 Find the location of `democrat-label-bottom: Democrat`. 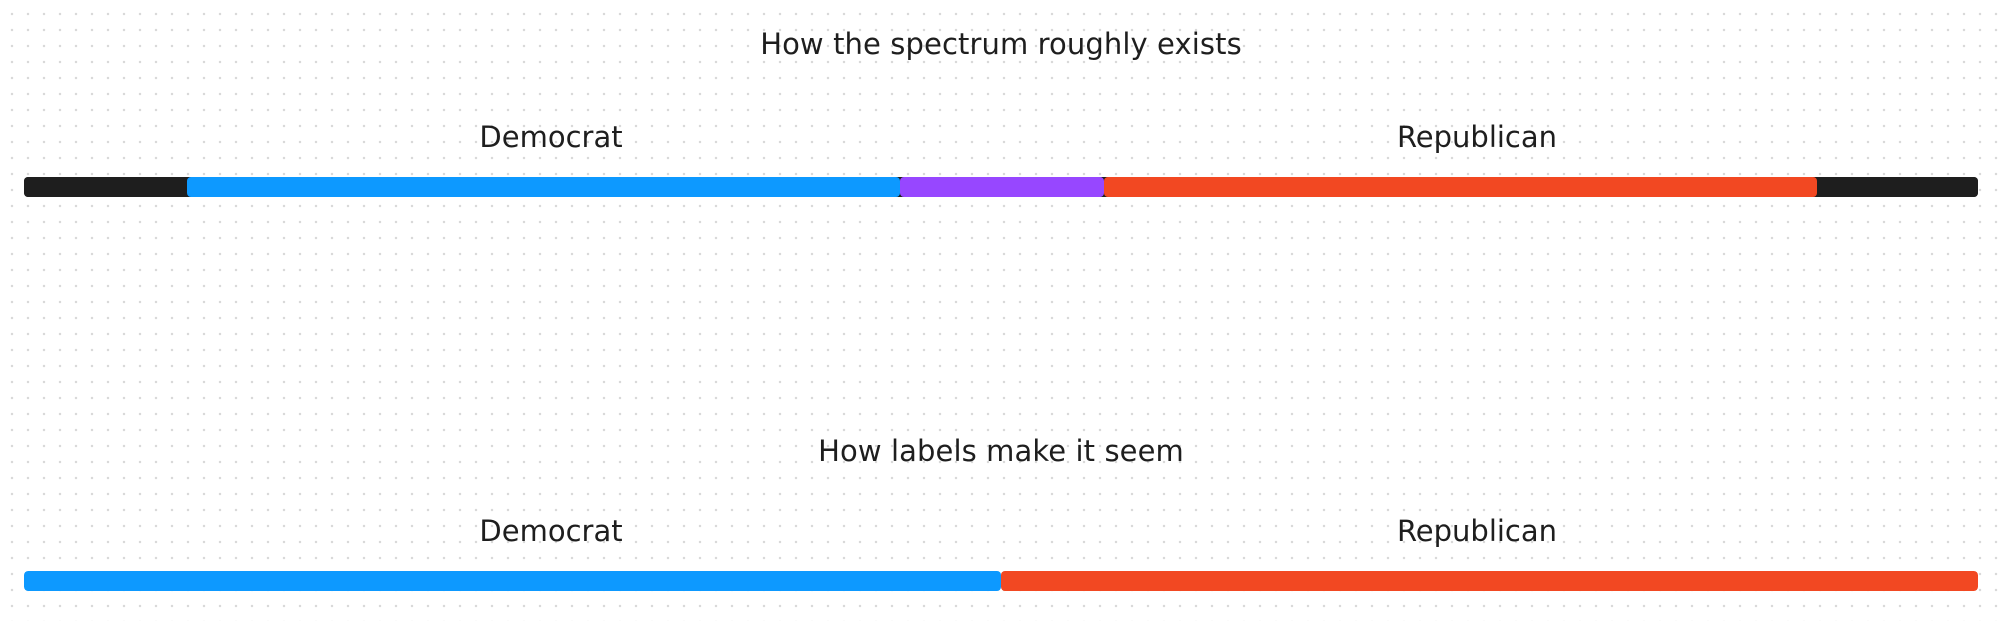

democrat-label-bottom: Democrat is located at coordinates (551, 531).